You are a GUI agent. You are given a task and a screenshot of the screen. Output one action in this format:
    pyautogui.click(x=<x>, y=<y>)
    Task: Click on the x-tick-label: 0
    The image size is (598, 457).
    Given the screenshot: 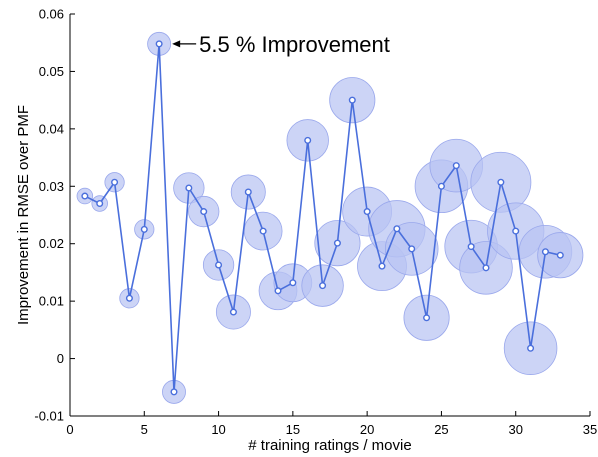 What is the action you would take?
    pyautogui.click(x=69, y=429)
    